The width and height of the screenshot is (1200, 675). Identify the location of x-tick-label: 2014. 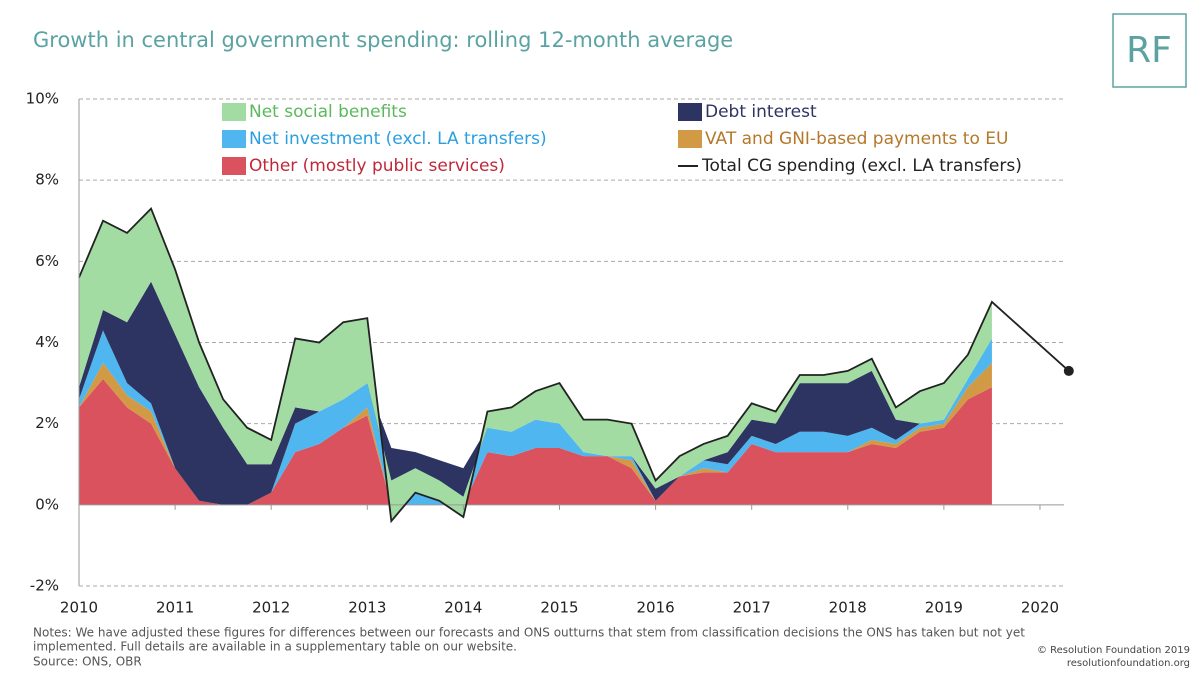
(463, 608).